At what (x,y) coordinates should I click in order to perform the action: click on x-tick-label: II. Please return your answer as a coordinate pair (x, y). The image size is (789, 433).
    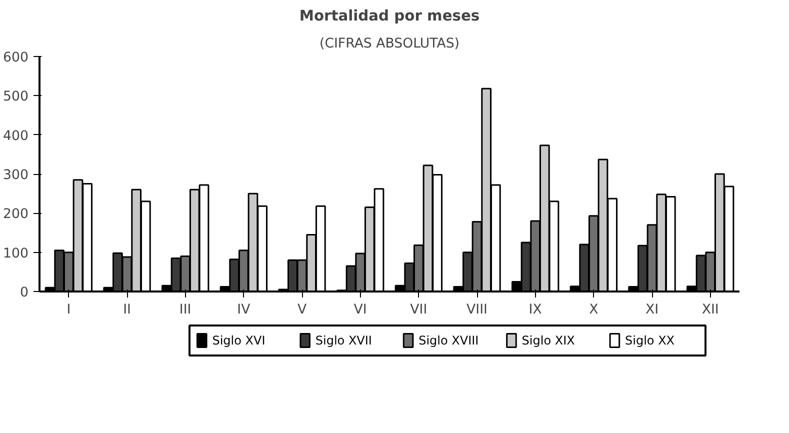
    Looking at the image, I should click on (127, 310).